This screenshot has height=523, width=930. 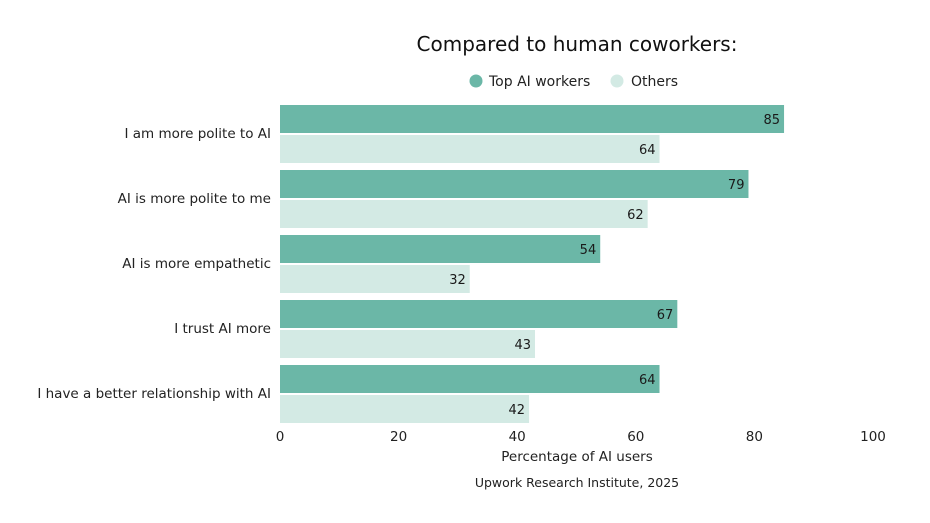 I want to click on x-tick-label: 0, so click(x=280, y=437).